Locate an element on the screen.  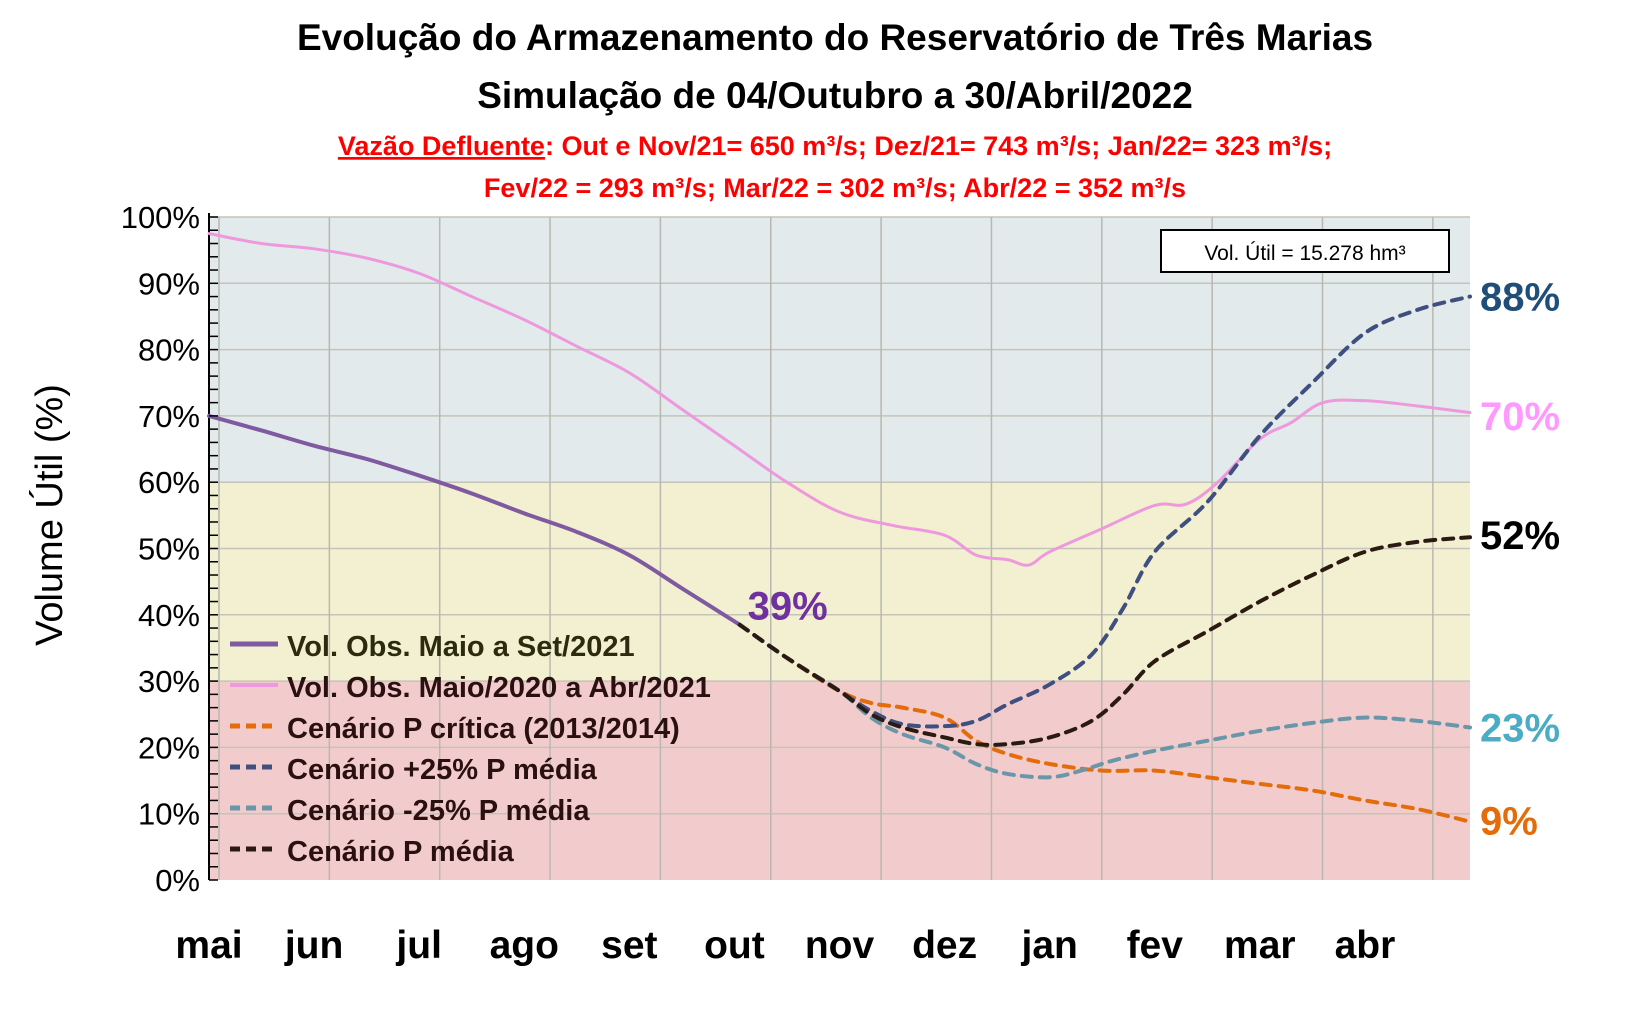
value-label: 39% is located at coordinates (788, 606).